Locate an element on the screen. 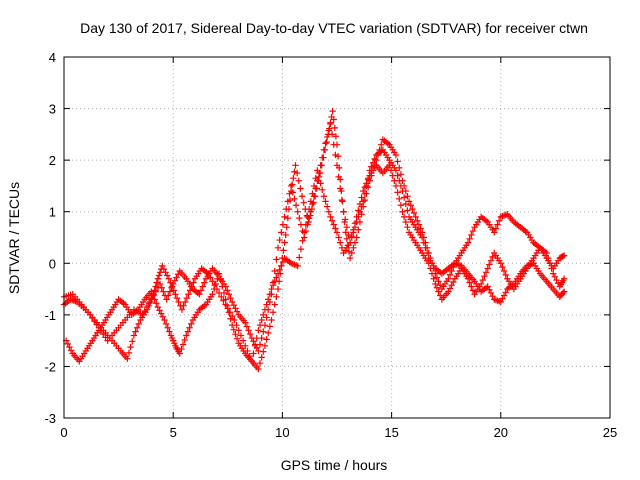 The height and width of the screenshot is (480, 640). x-tick-label: 10 is located at coordinates (282, 432).